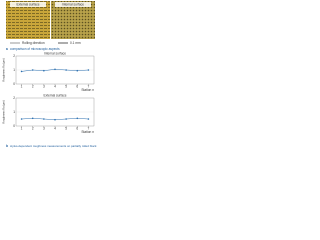 The width and height of the screenshot is (320, 240). What do you see at coordinates (54, 95) in the screenshot?
I see `chart-title: External surface` at bounding box center [54, 95].